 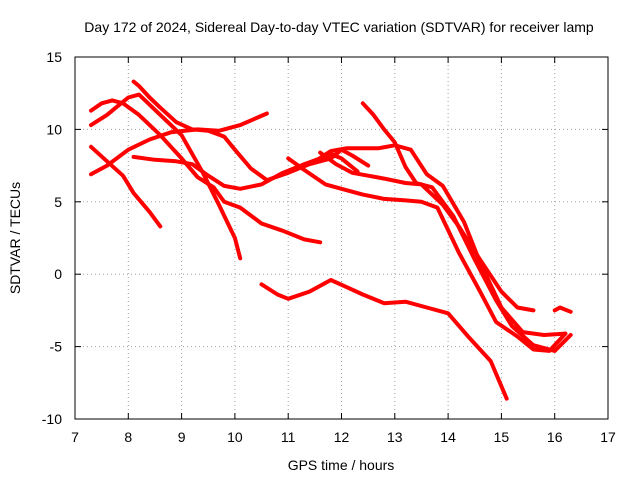 I want to click on y-tick-label: 15, so click(x=54, y=57).